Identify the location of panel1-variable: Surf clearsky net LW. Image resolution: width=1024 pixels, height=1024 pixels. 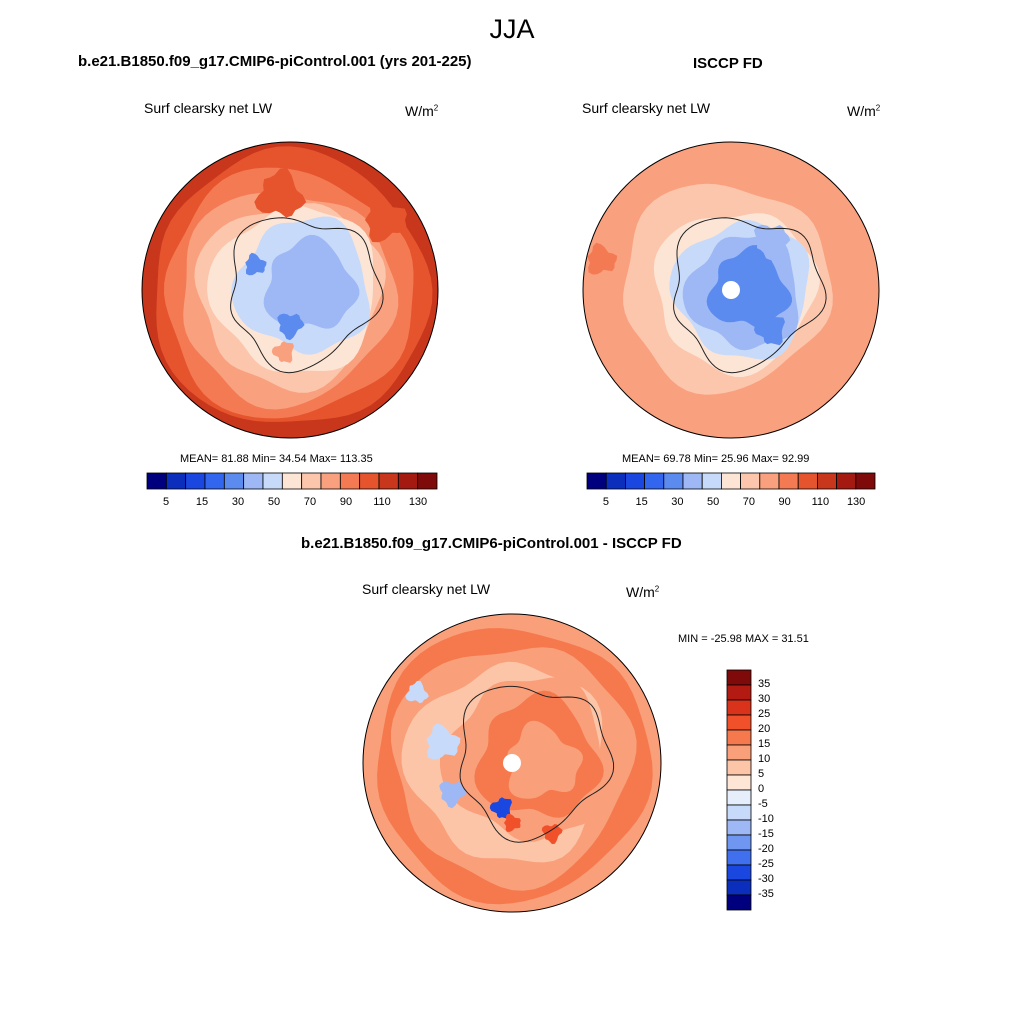
(208, 108).